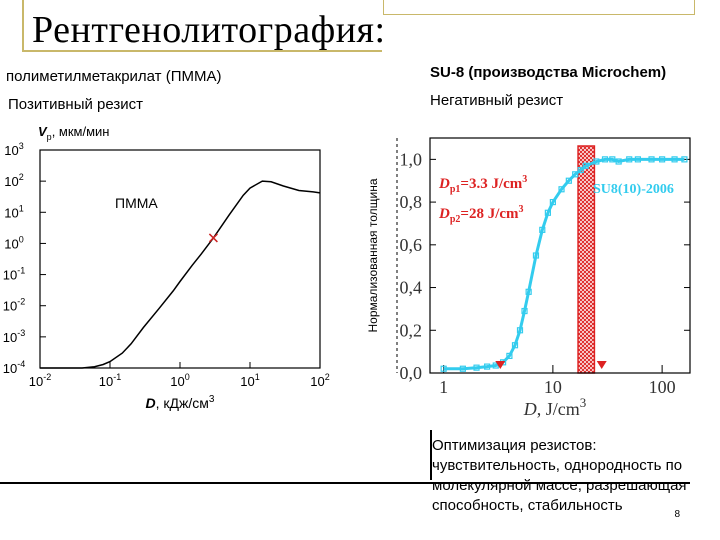 This screenshot has height=540, width=720. I want to click on exposure-band, so click(586, 259).